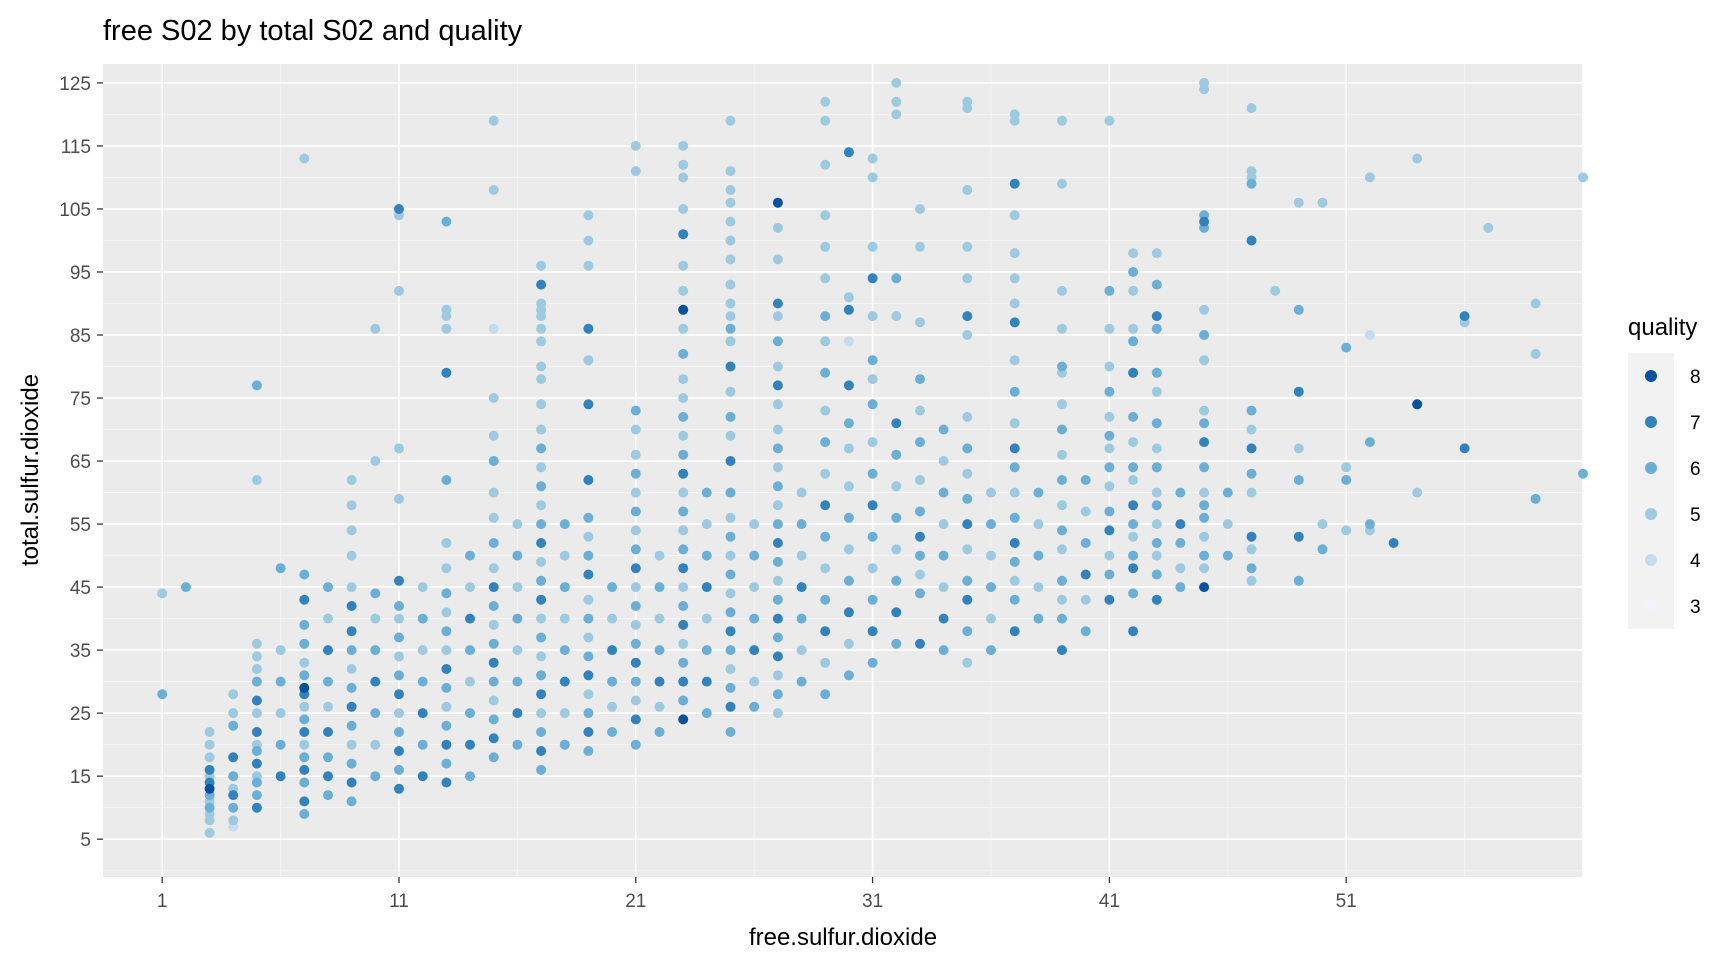 The image size is (1728, 960). What do you see at coordinates (635, 901) in the screenshot?
I see `x-tick-label: 21` at bounding box center [635, 901].